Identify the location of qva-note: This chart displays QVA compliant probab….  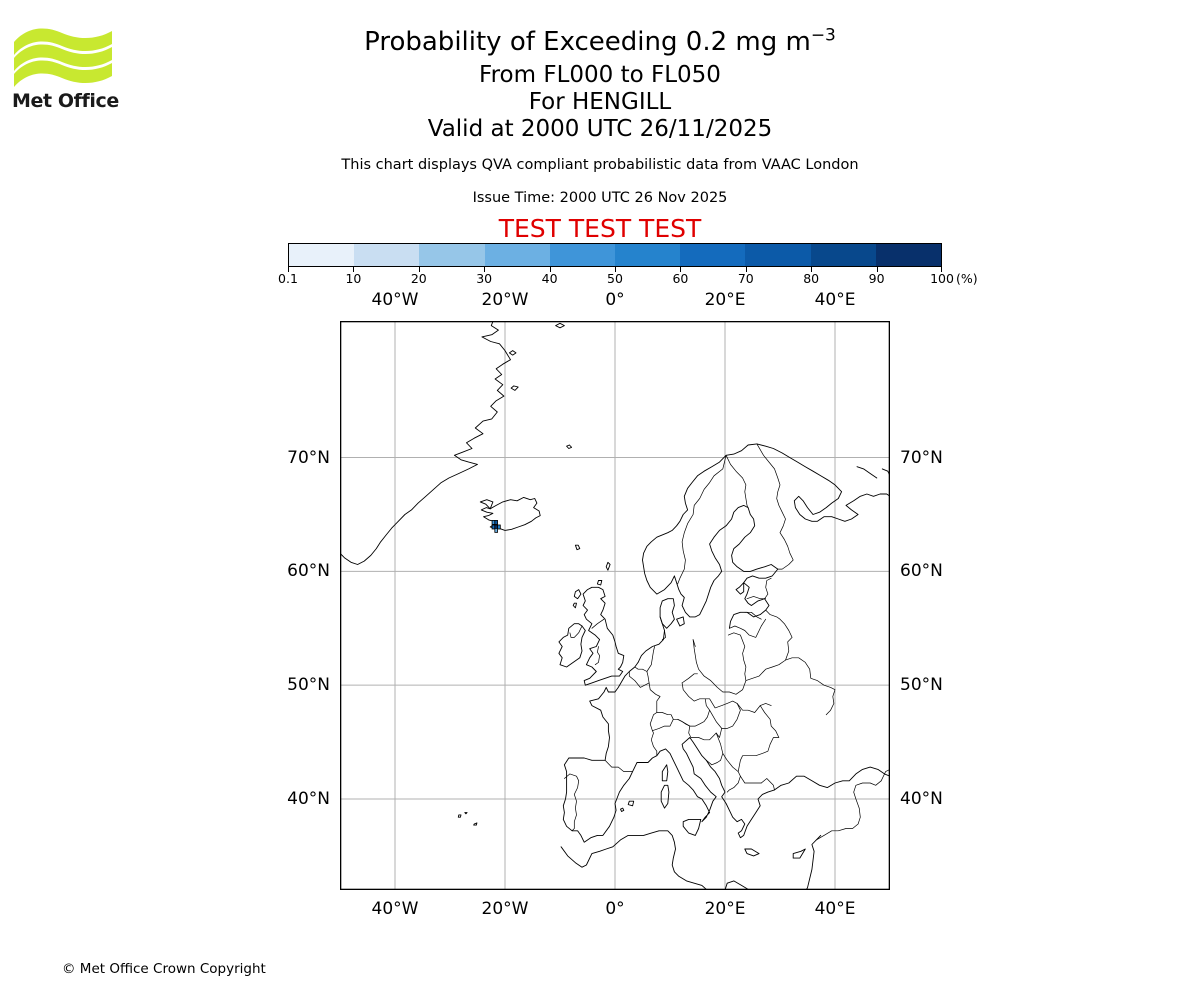
(600, 165).